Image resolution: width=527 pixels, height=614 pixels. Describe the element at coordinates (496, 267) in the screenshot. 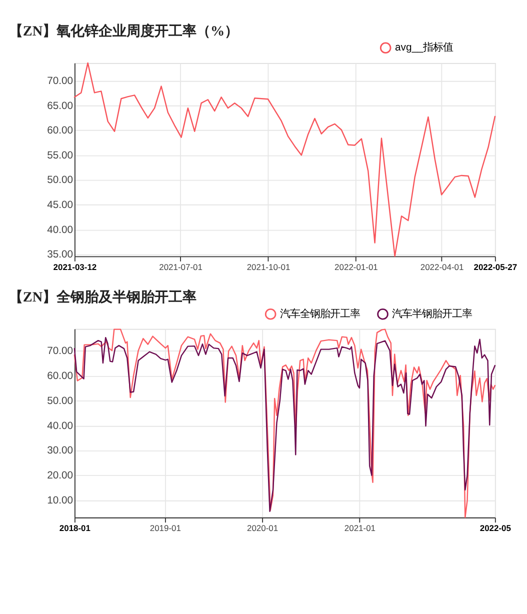

I see `x-tick-label: 2022-05-27` at that location.